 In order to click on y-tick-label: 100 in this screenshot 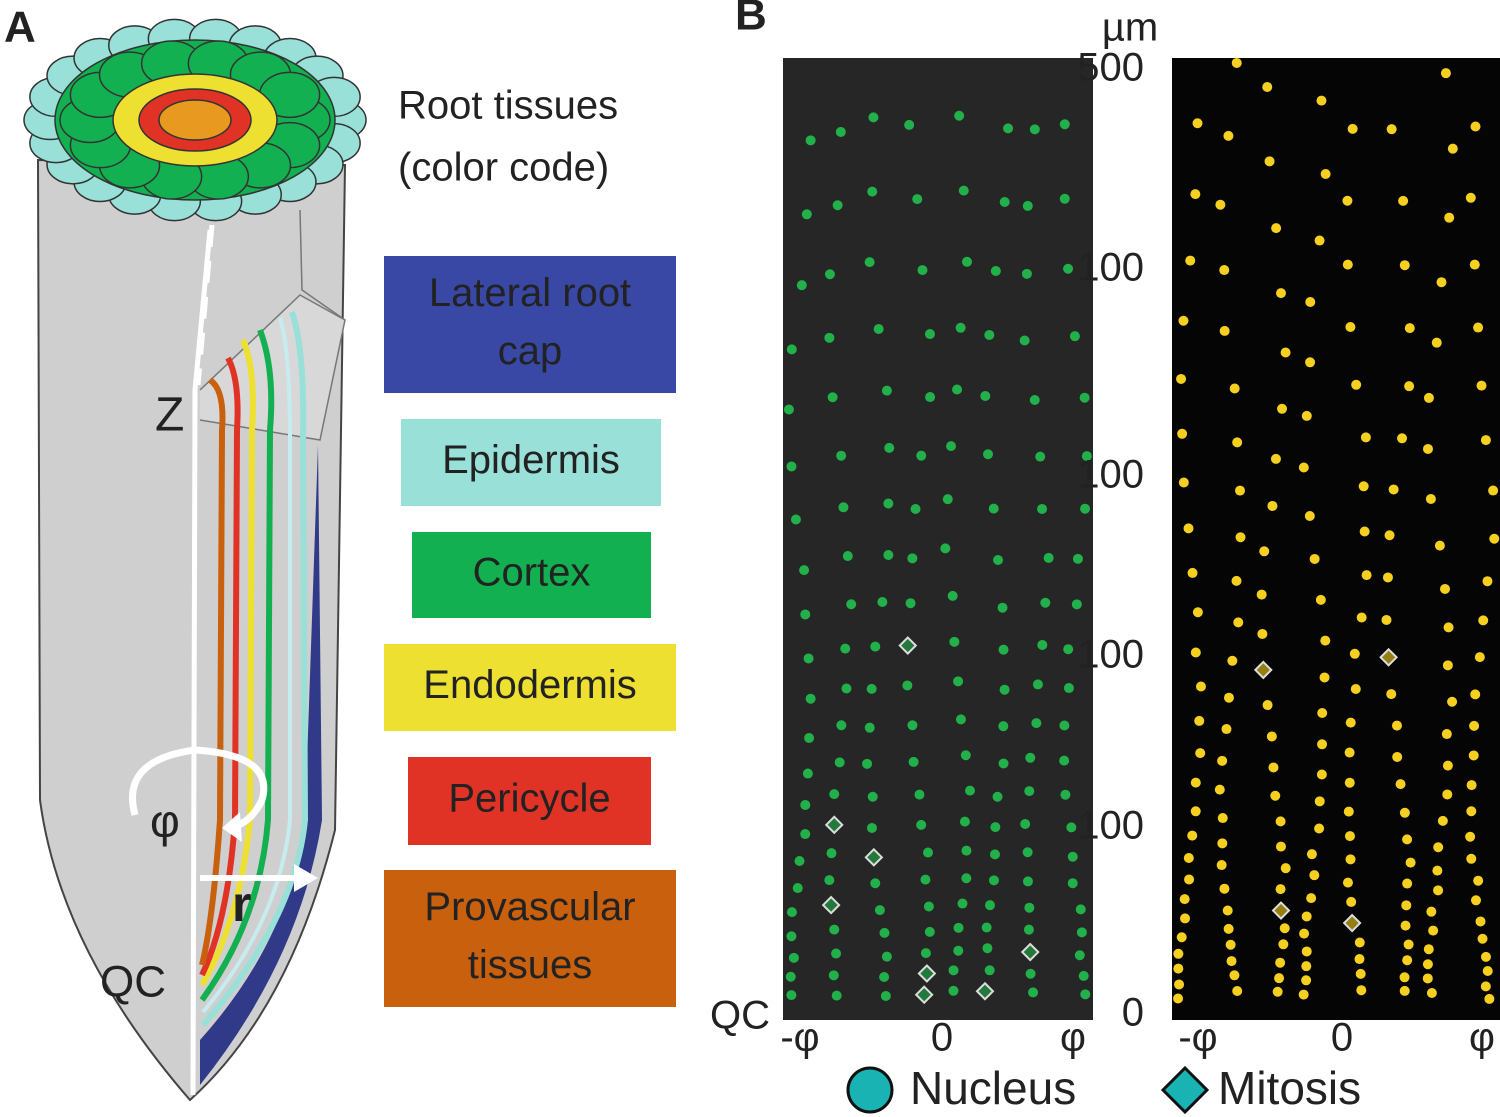, I will do `click(1110, 475)`.